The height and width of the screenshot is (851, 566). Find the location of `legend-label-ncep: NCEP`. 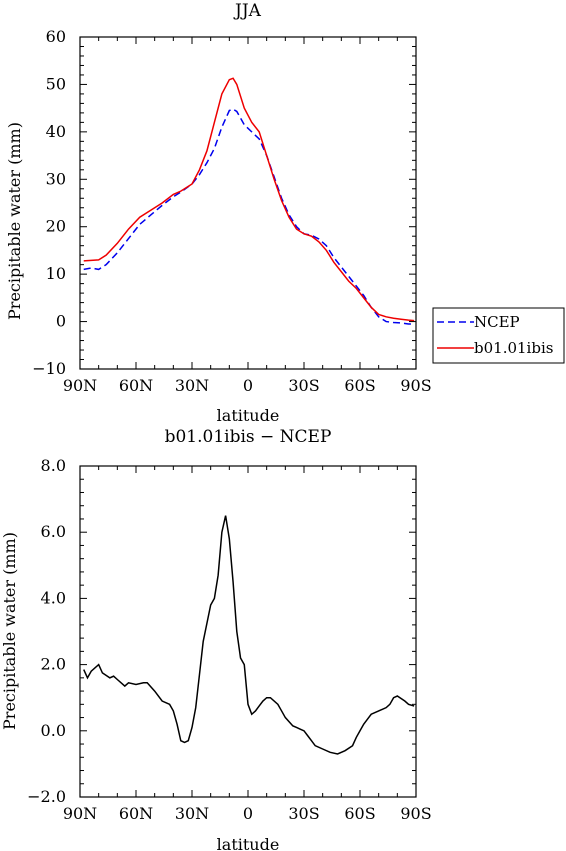

legend-label-ncep: NCEP is located at coordinates (497, 322).